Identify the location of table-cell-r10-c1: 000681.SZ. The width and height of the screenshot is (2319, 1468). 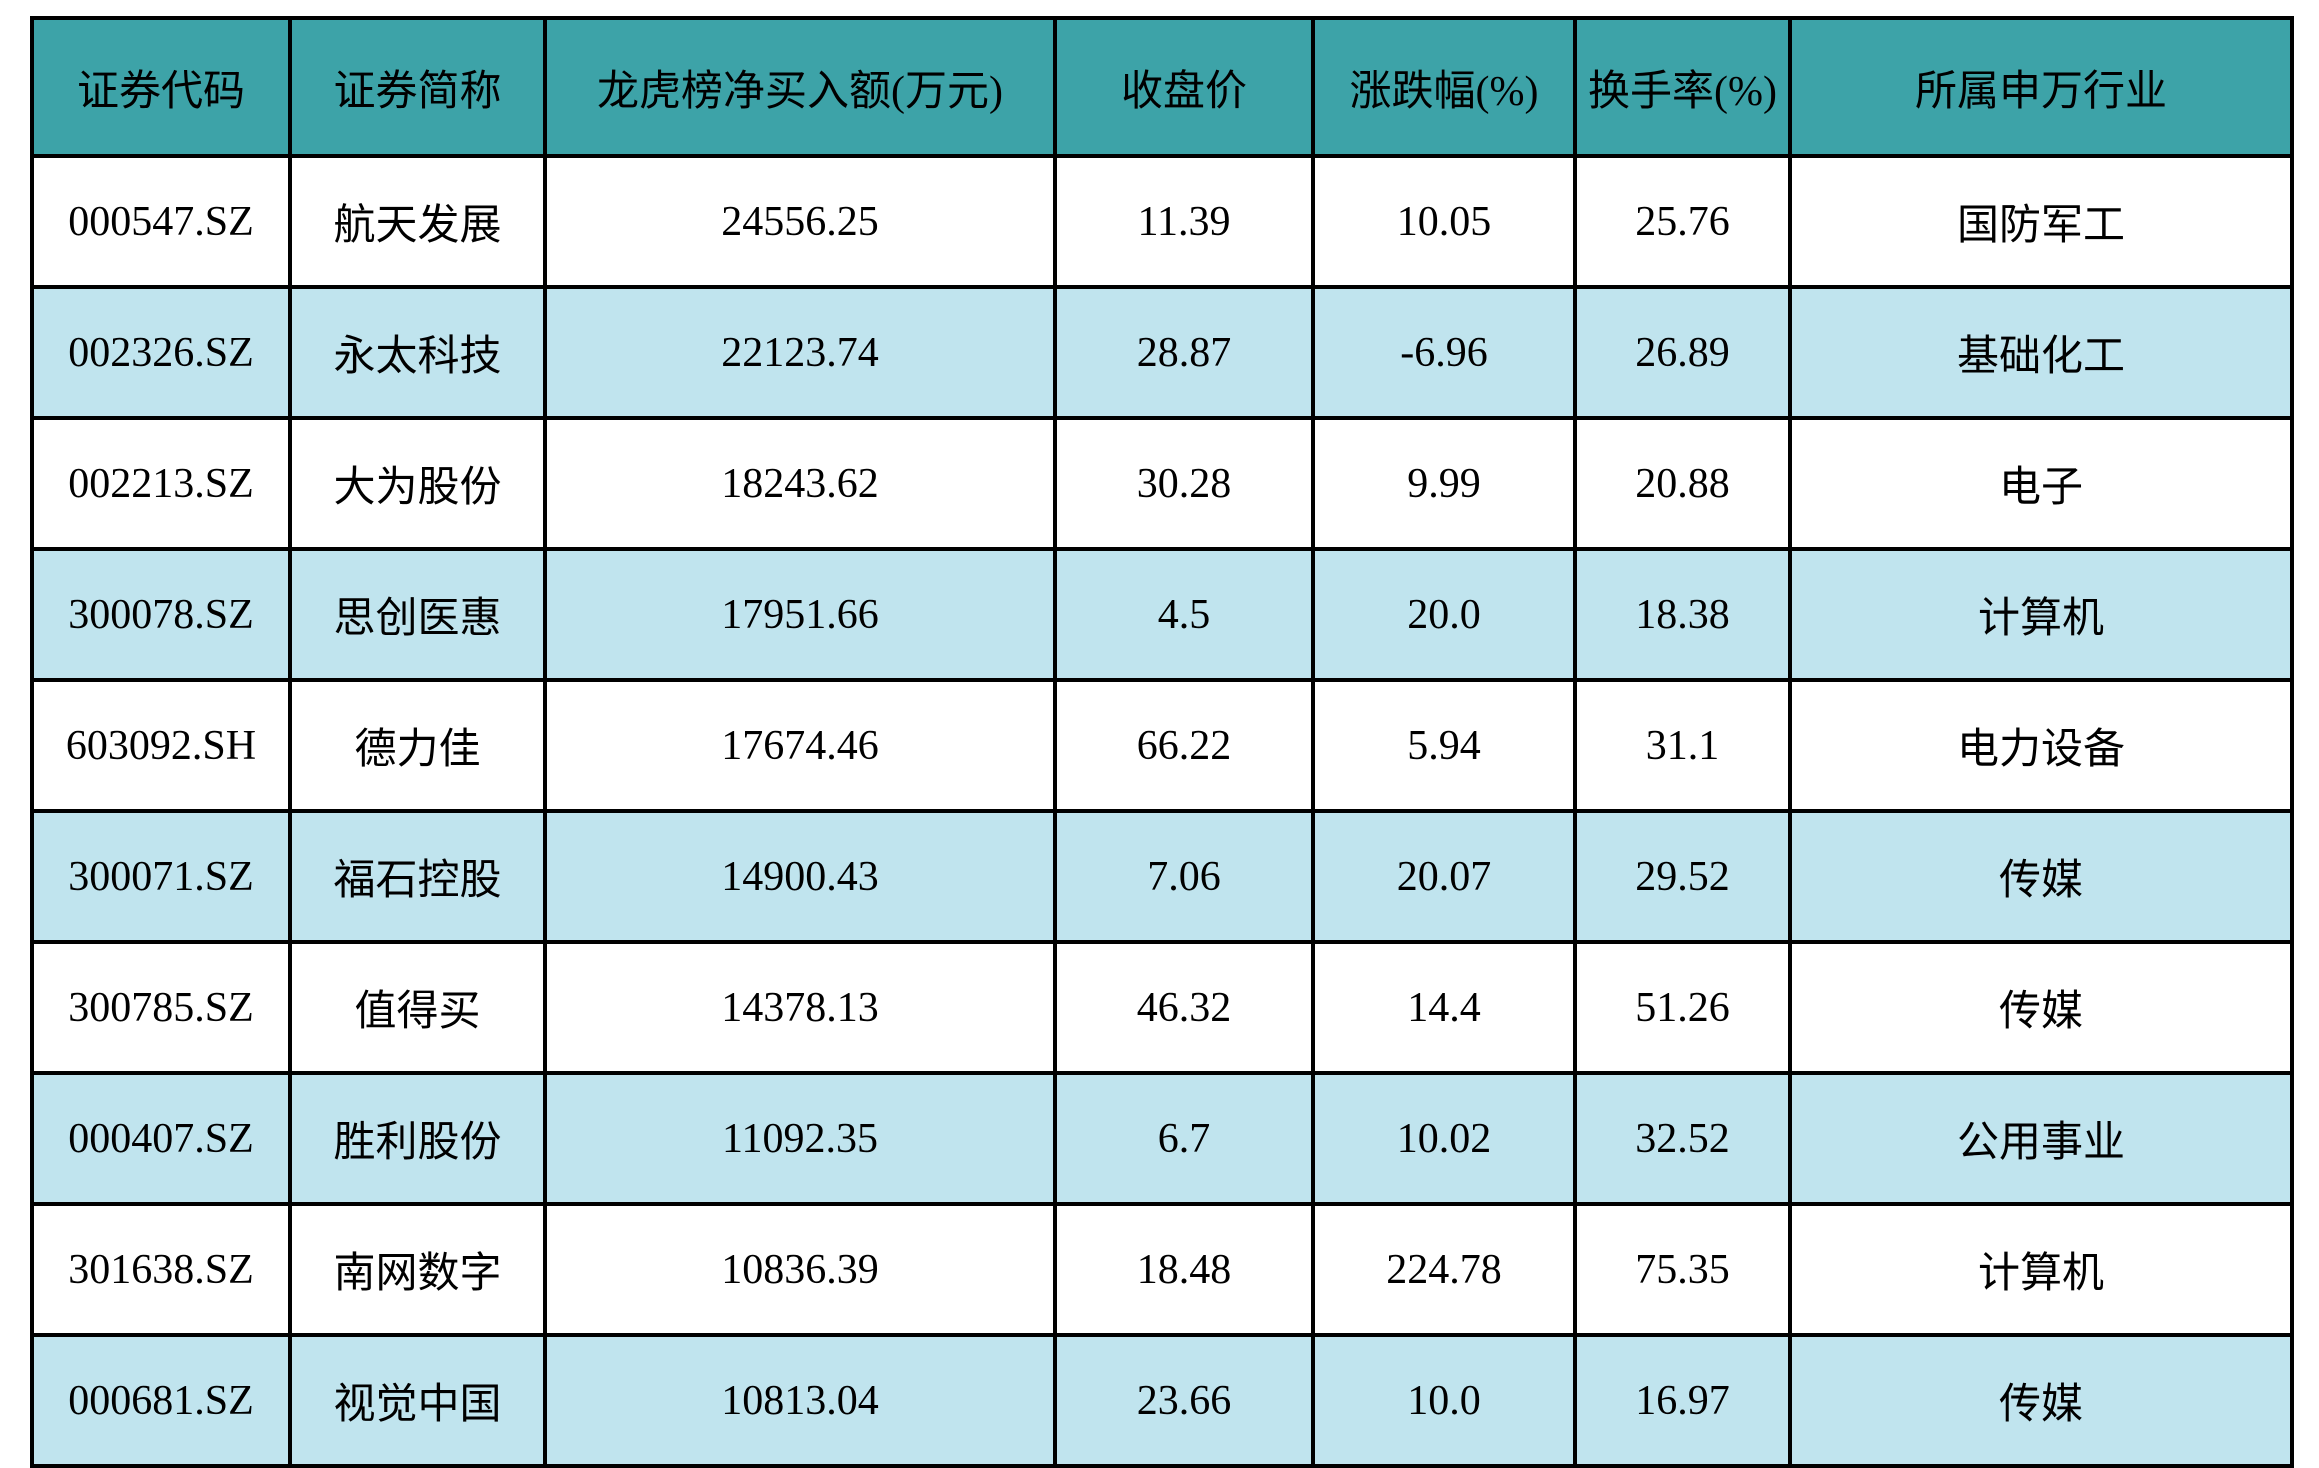
(161, 1400).